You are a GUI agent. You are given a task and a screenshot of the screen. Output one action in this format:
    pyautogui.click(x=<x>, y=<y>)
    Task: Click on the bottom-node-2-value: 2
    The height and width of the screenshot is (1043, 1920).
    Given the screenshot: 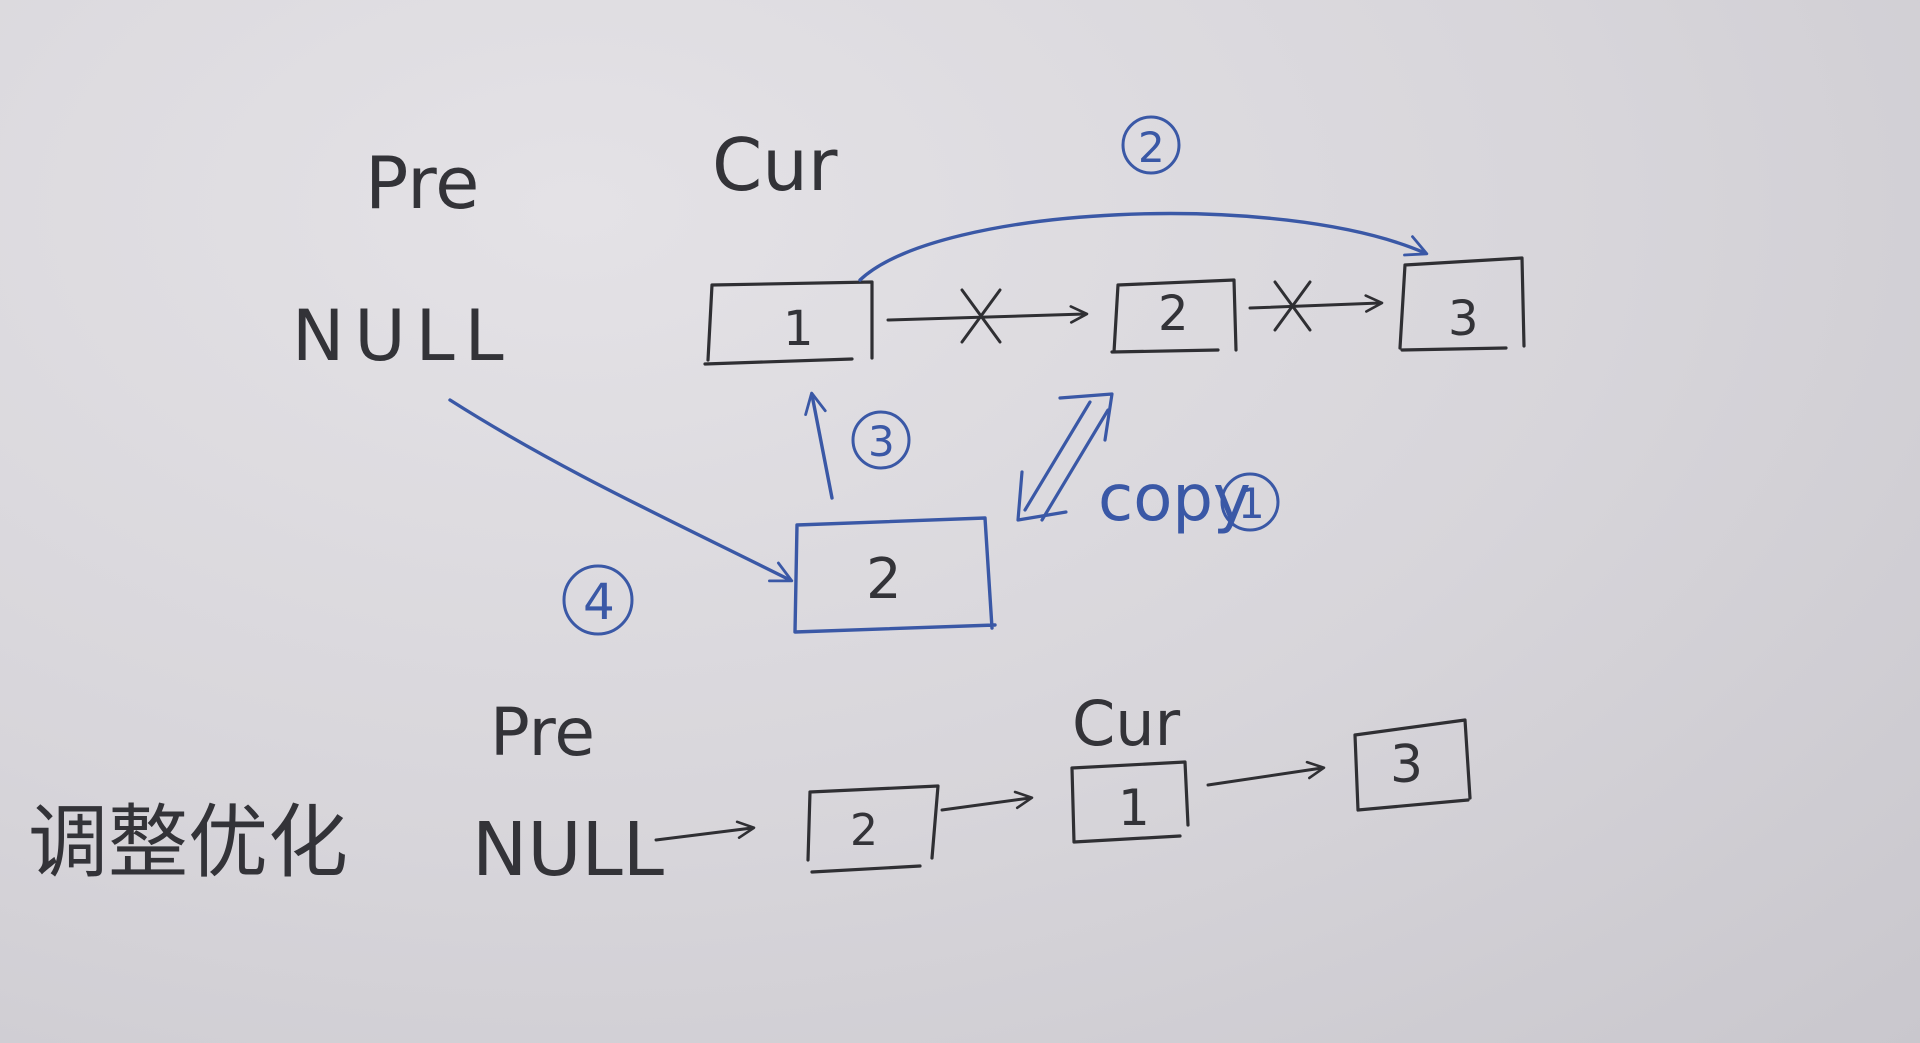 What is the action you would take?
    pyautogui.click(x=864, y=830)
    